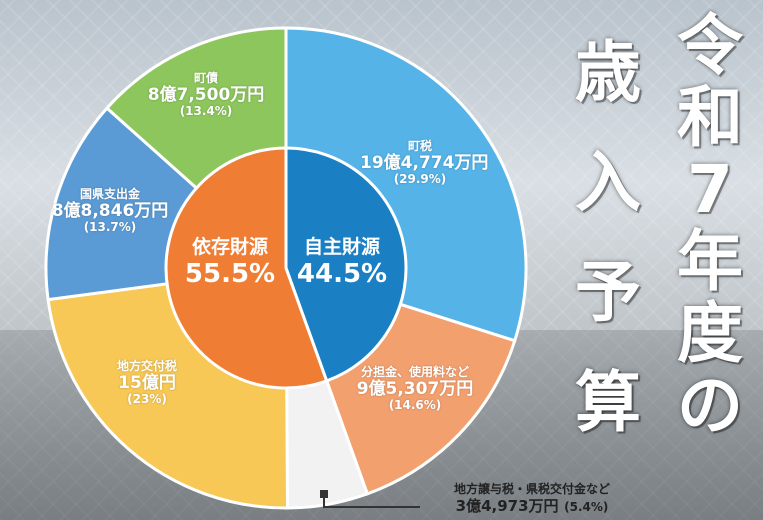  Describe the element at coordinates (146, 383) in the screenshot. I see `slice-label-local-allocation-tax: 地方交付税 15億円 (23%)` at that location.